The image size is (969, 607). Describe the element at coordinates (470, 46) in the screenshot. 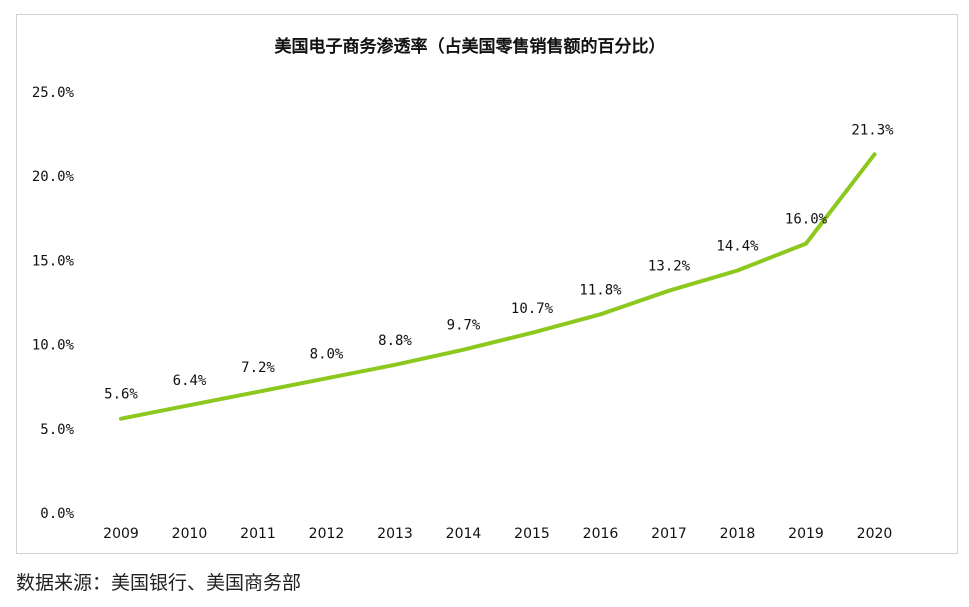

I see `chart-title: 美国电子商务渗透率（占美国零售销售额的百分比）` at that location.